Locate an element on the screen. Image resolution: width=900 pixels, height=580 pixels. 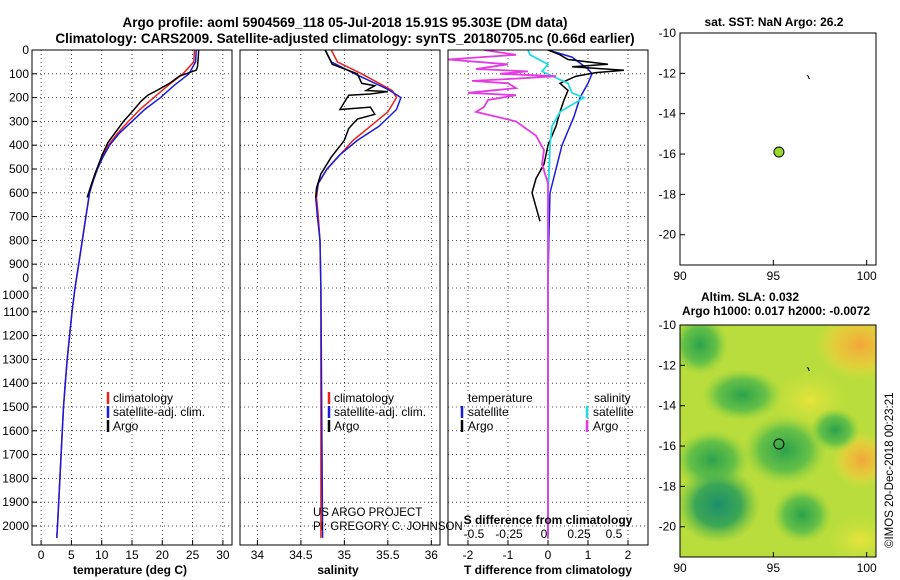
t-diff-xlabel: T difference from climatology is located at coordinates (548, 570).